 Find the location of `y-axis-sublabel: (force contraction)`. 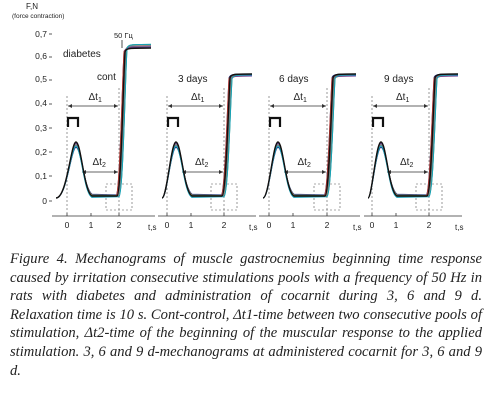

y-axis-sublabel: (force contraction) is located at coordinates (38, 16).